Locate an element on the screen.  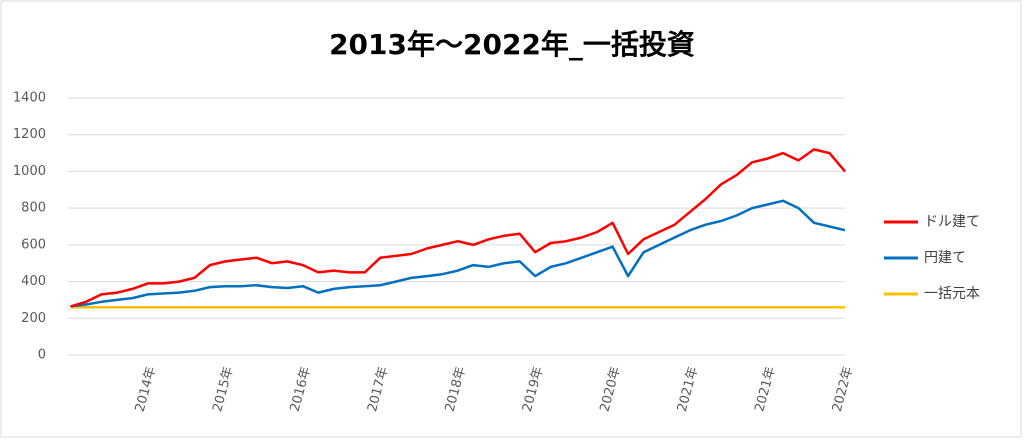
y-tick-label: 1200 is located at coordinates (29, 134).